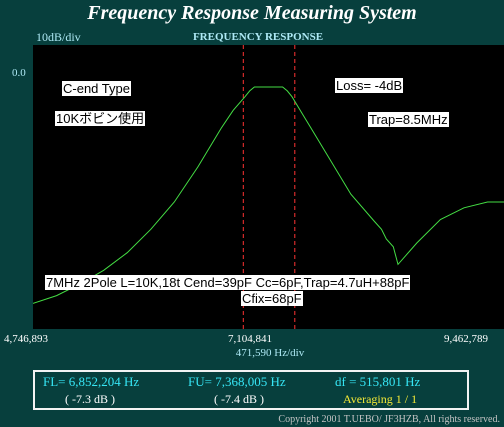 The image size is (504, 427). Describe the element at coordinates (466, 339) in the screenshot. I see `x-end-frequency: 9,462,789` at that location.